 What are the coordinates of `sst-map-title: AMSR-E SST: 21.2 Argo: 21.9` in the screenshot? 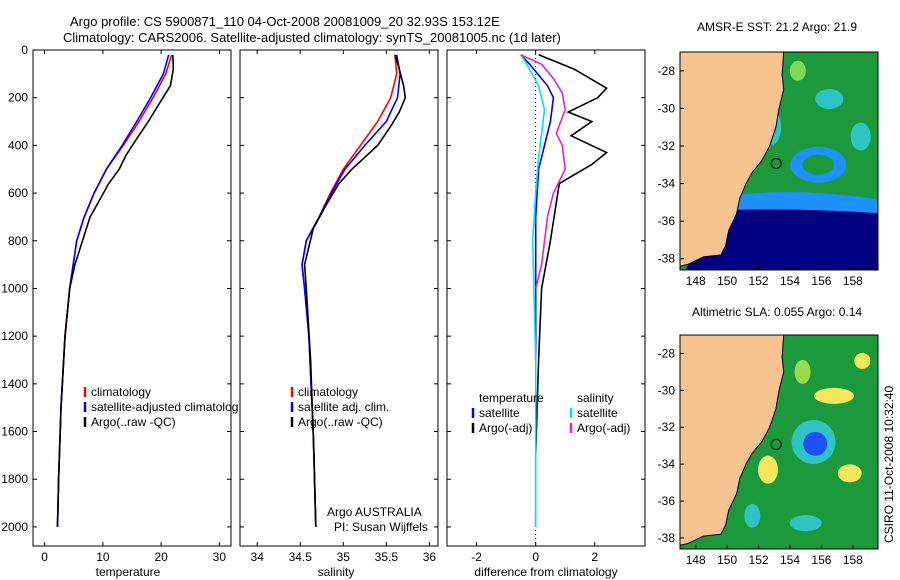 It's located at (777, 27).